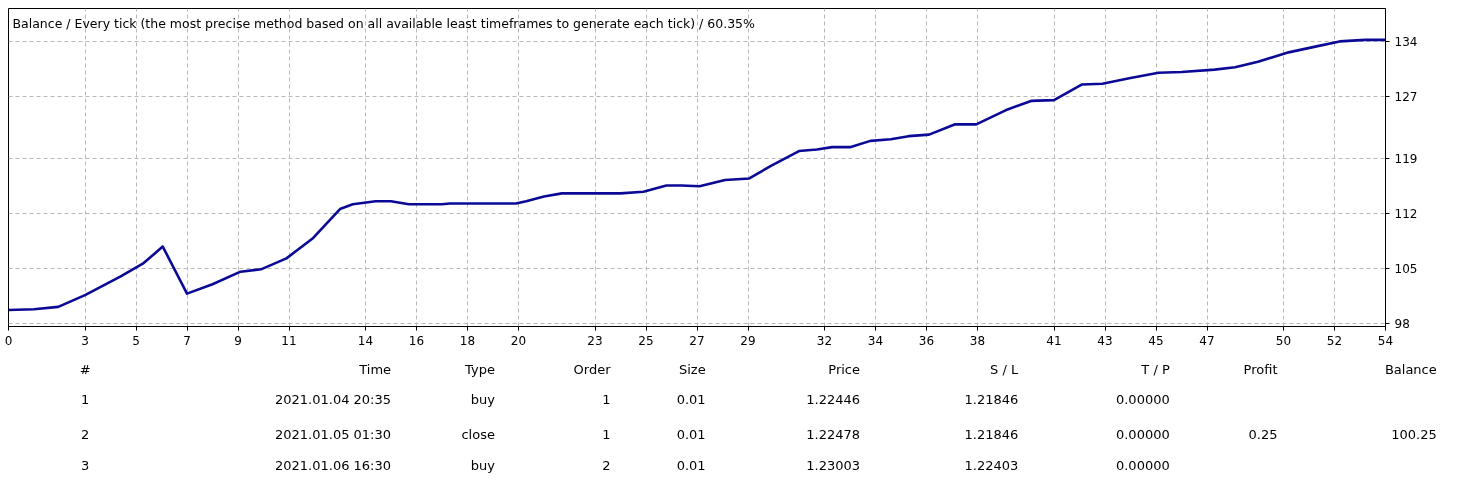  What do you see at coordinates (333, 434) in the screenshot?
I see `text: 2021.01.05 01:30` at bounding box center [333, 434].